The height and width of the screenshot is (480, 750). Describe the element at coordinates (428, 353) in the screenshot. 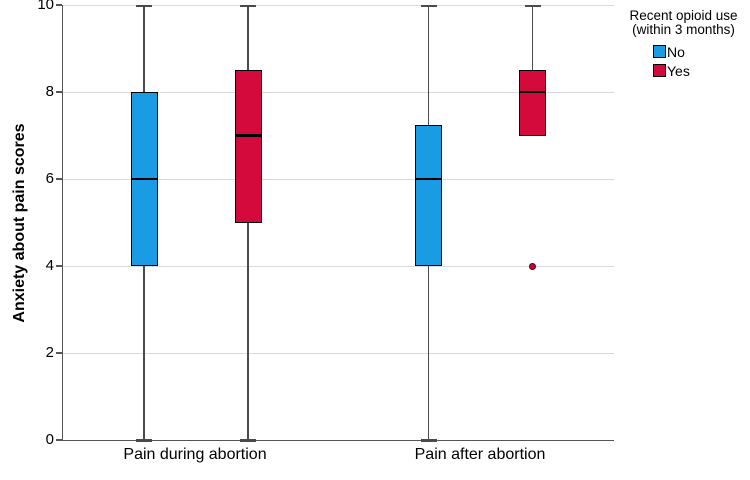

I see `whisker-lower-no-after` at that location.